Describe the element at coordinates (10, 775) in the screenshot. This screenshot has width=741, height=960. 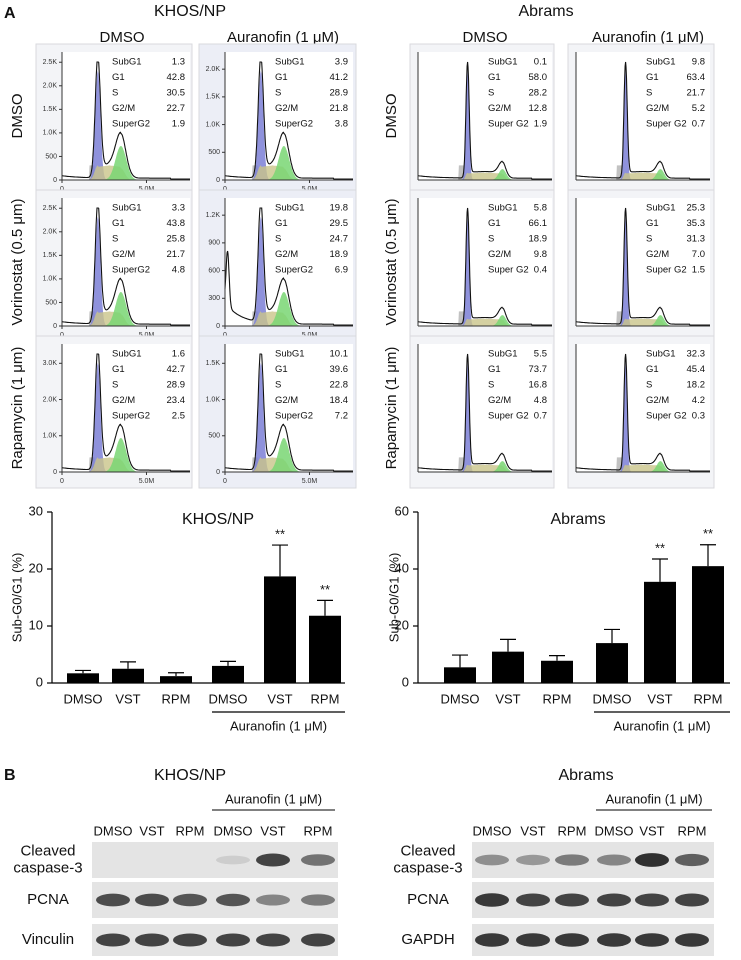
I see `panel-label: B` at that location.